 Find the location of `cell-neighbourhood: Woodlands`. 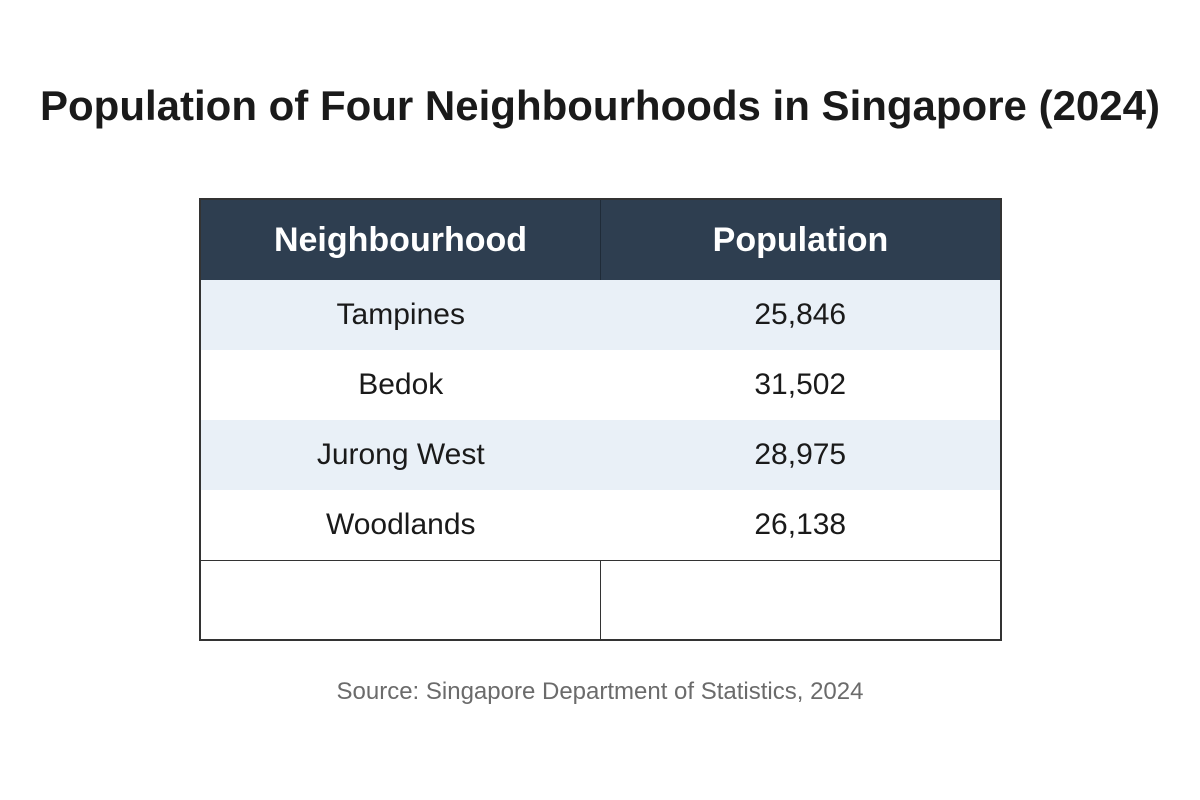

cell-neighbourhood: Woodlands is located at coordinates (401, 525).